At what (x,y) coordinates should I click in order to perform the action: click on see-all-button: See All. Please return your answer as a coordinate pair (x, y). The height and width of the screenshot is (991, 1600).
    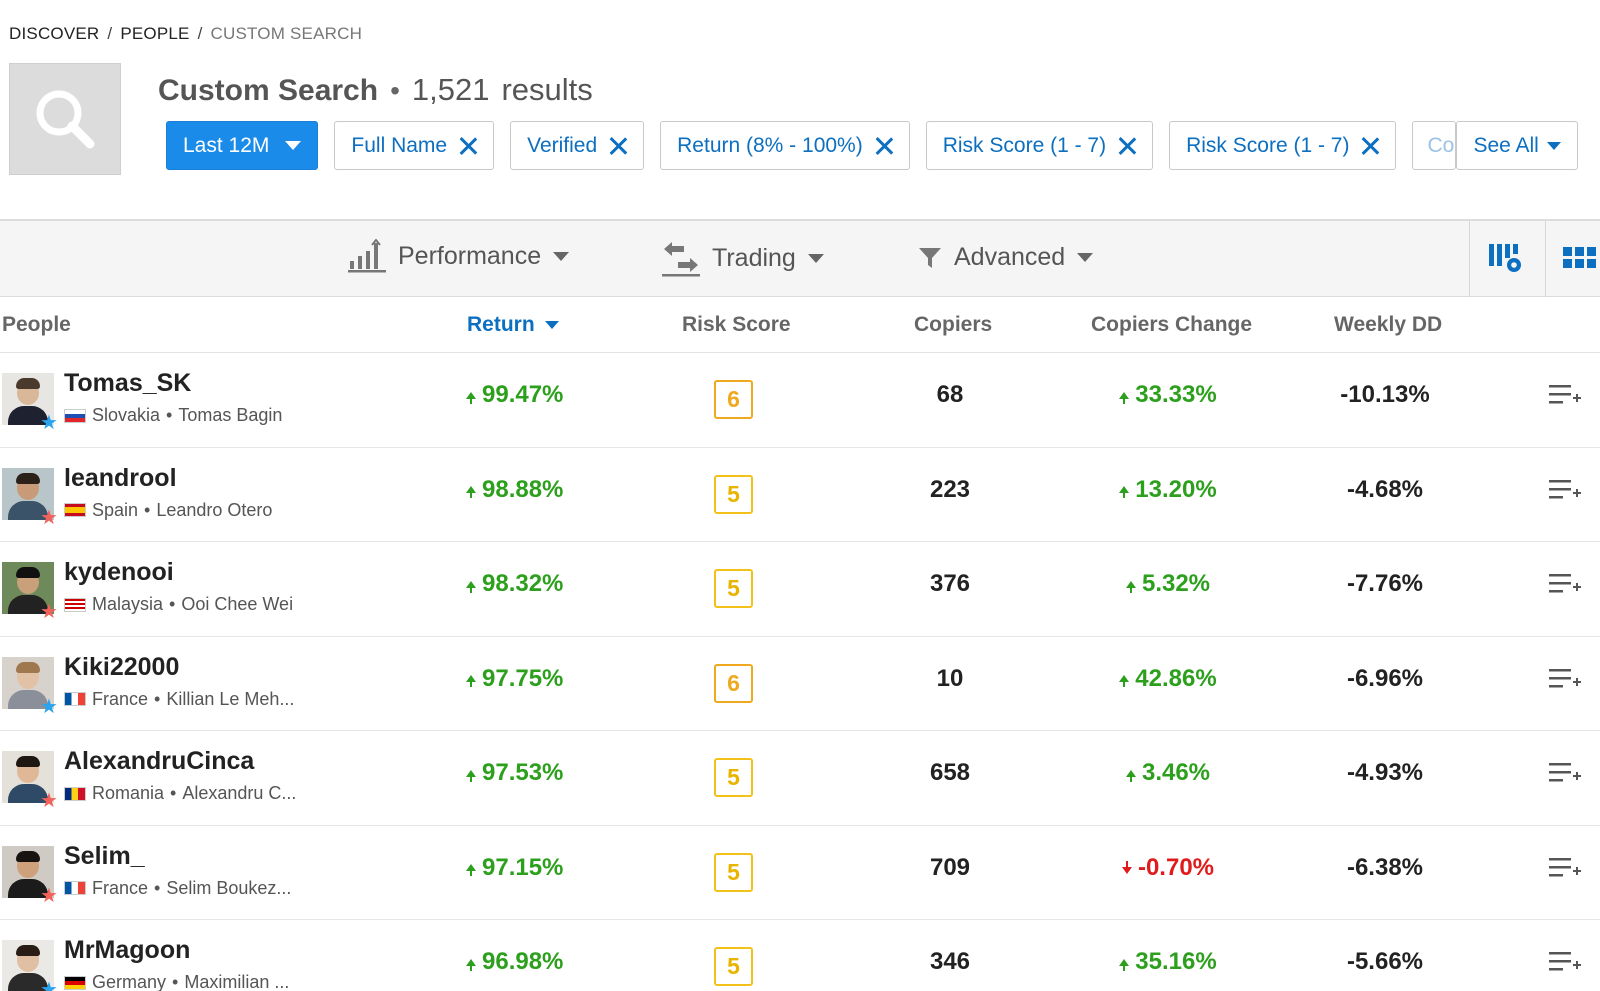
    Looking at the image, I should click on (1517, 145).